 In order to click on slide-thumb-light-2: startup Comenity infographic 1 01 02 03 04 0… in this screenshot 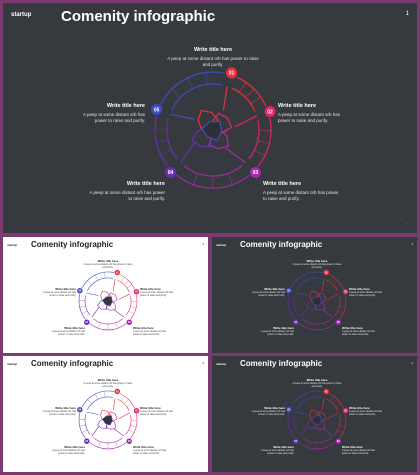, I will do `click(105, 414)`.